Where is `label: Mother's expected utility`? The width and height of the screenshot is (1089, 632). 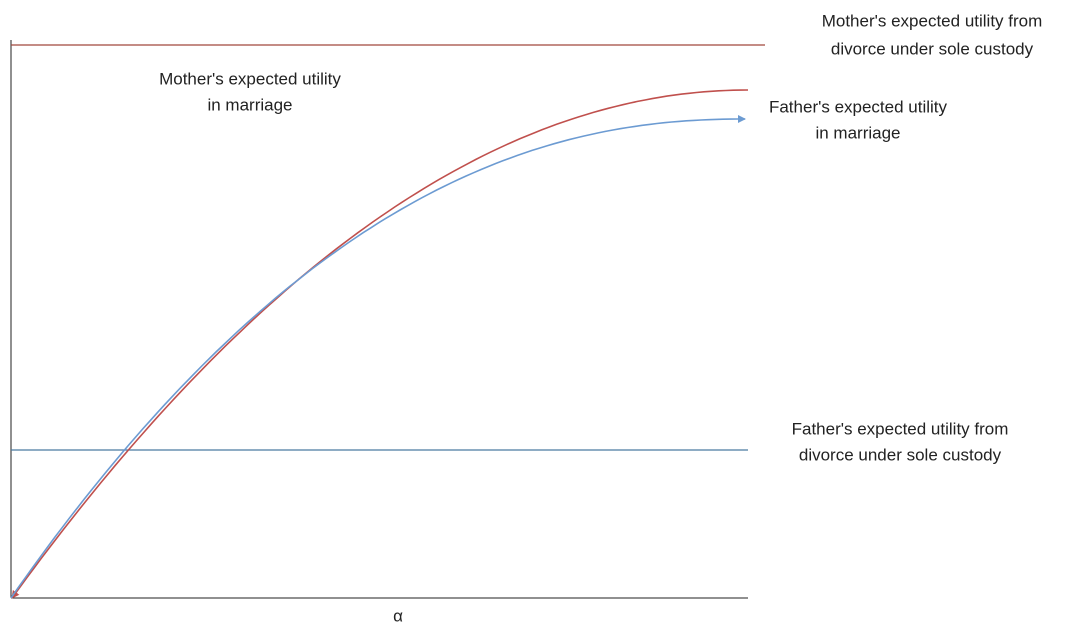
label: Mother's expected utility is located at coordinates (250, 78).